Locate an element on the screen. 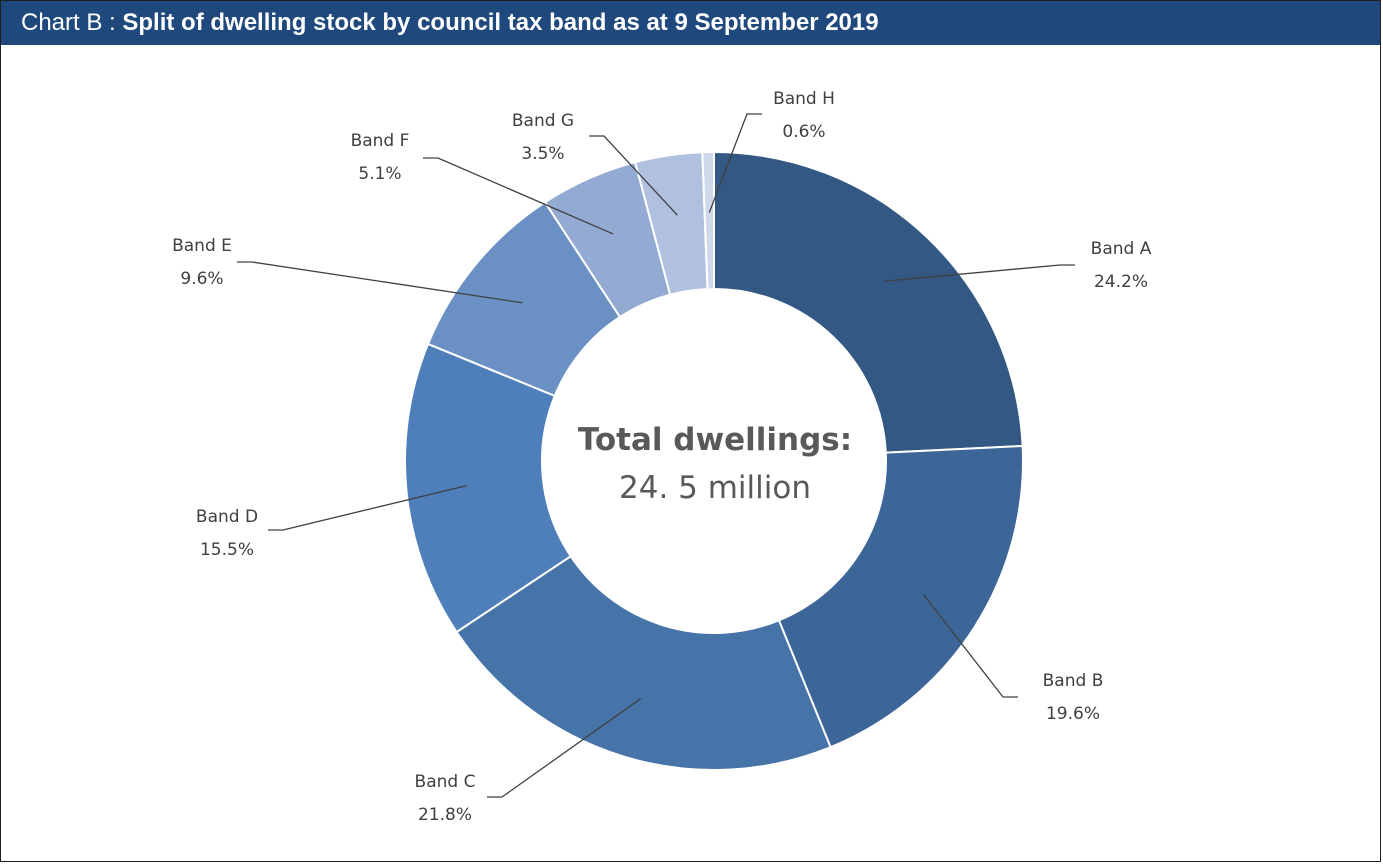  slice-value-band-a: 24.2% is located at coordinates (1121, 282).